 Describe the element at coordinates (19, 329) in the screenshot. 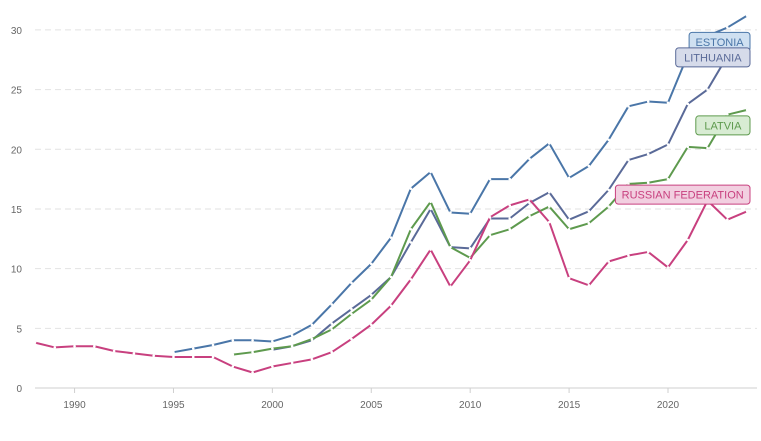

I see `y-tick-label-5: 5` at that location.